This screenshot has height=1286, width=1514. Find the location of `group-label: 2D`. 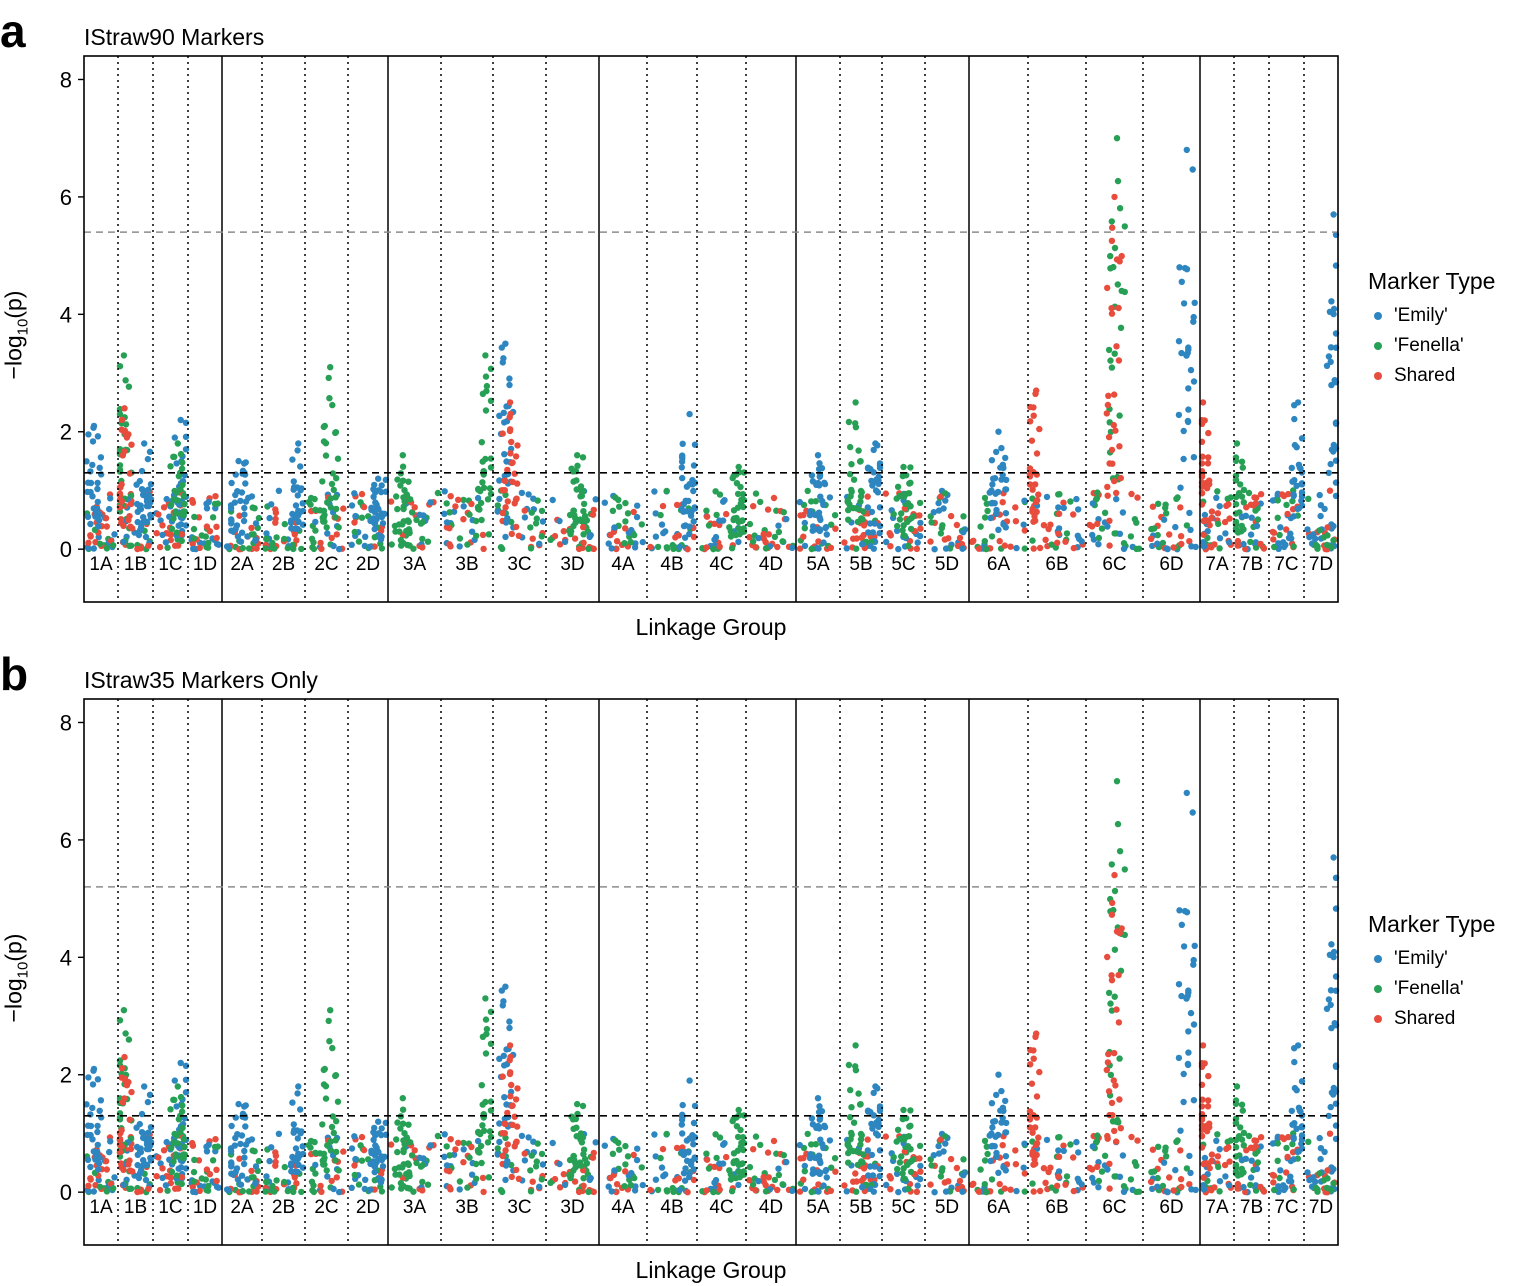

group-label: 2D is located at coordinates (368, 564).